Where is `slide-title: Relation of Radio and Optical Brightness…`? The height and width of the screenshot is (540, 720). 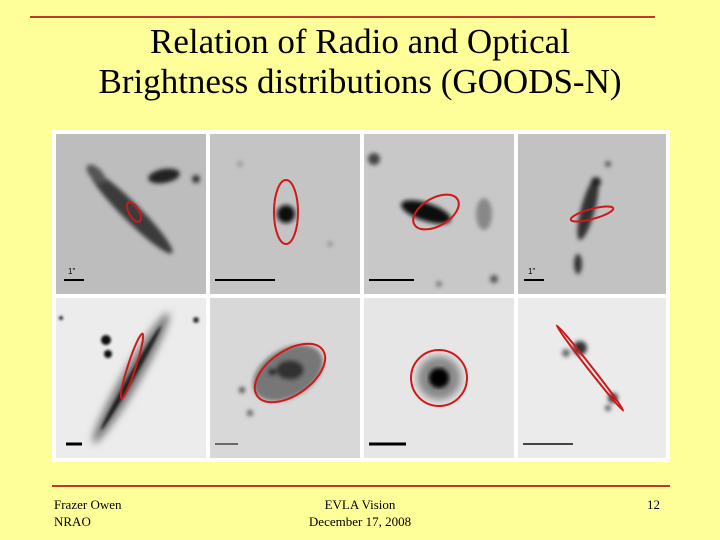
slide-title: Relation of Radio and Optical Brightness… is located at coordinates (360, 62).